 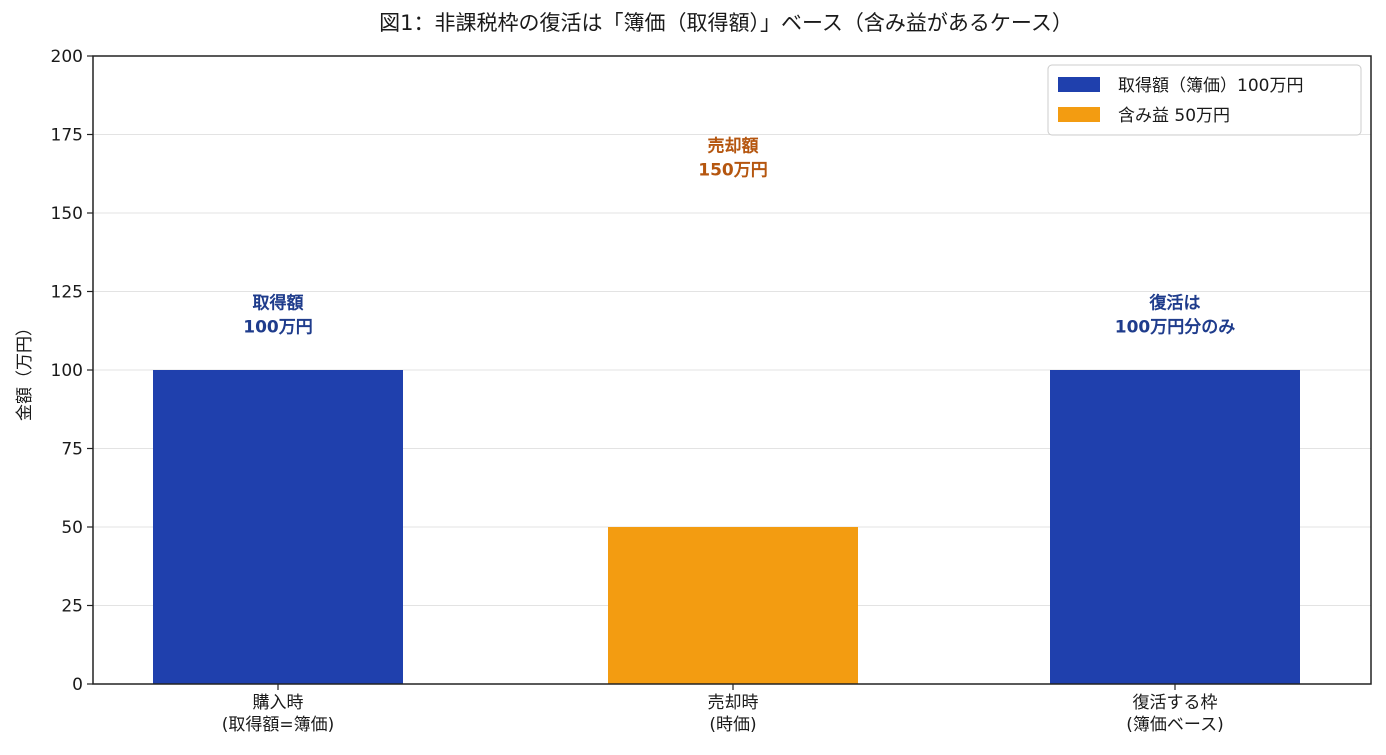 What do you see at coordinates (726, 23) in the screenshot?
I see `chart-title: 図1：非課税枠の復活は「簿価（取得額）」ベース（含み益があるケース）` at bounding box center [726, 23].